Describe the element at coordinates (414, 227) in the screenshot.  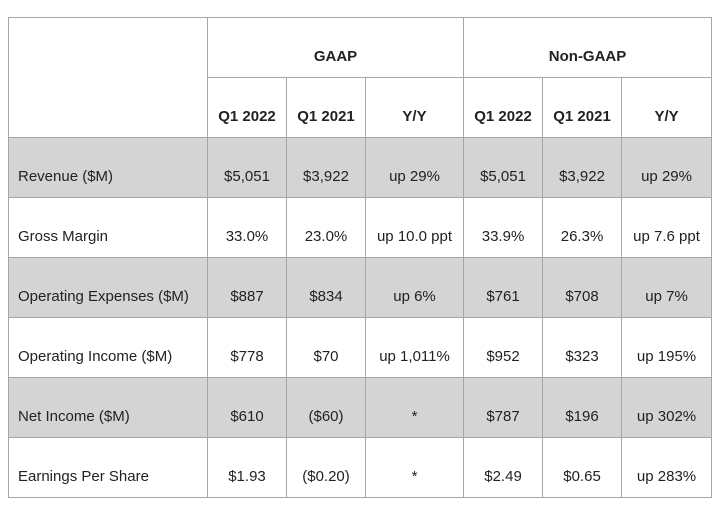
I see `cell-value: up 10.0 ppt` at that location.